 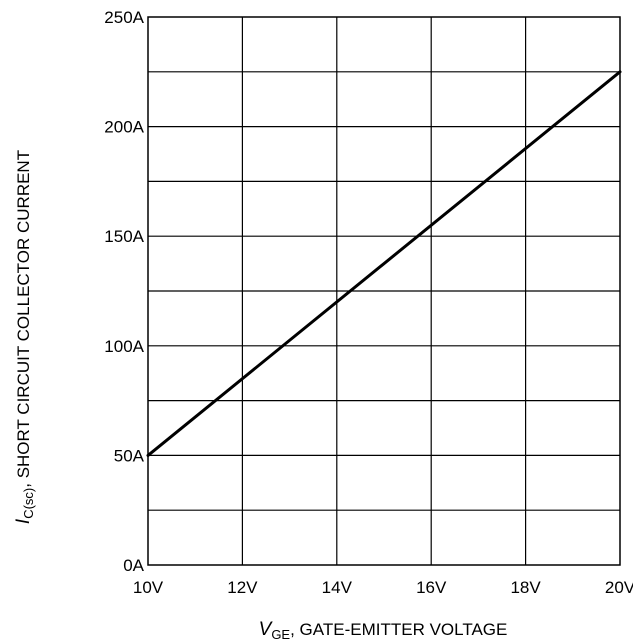 I want to click on y-tick-label: 0A, so click(x=133, y=565).